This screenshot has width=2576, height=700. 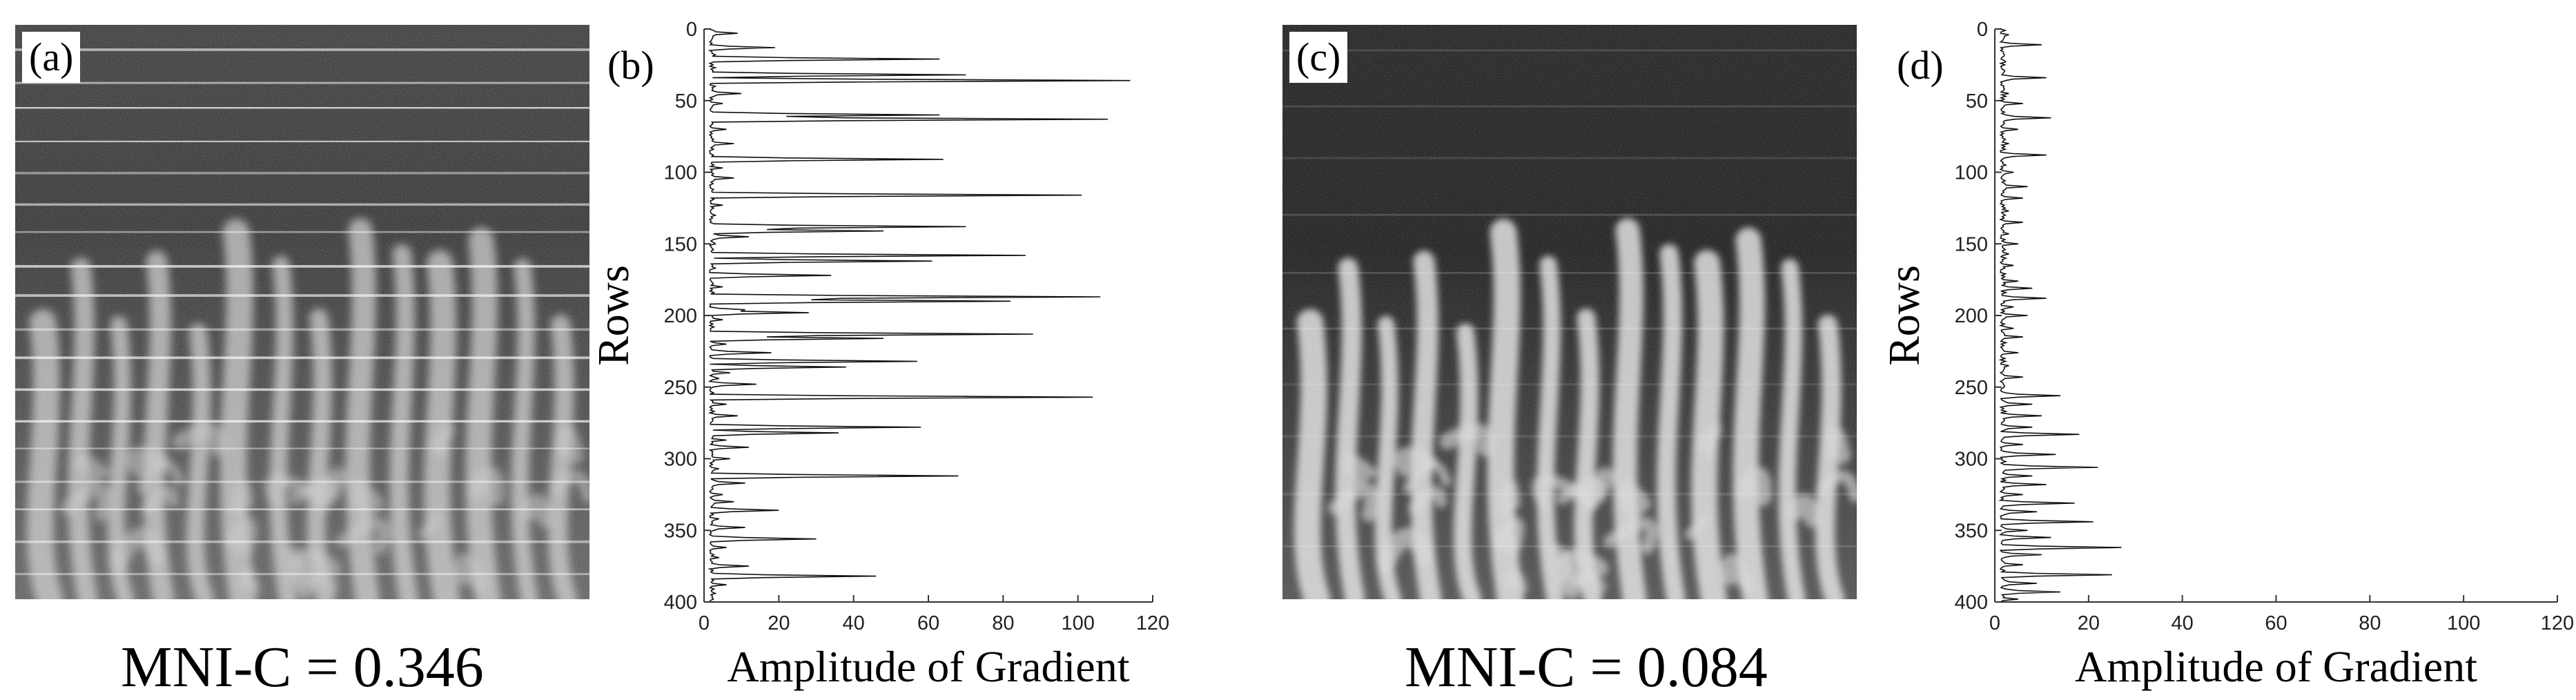 I want to click on panel-tag-c: (c), so click(x=1318, y=57).